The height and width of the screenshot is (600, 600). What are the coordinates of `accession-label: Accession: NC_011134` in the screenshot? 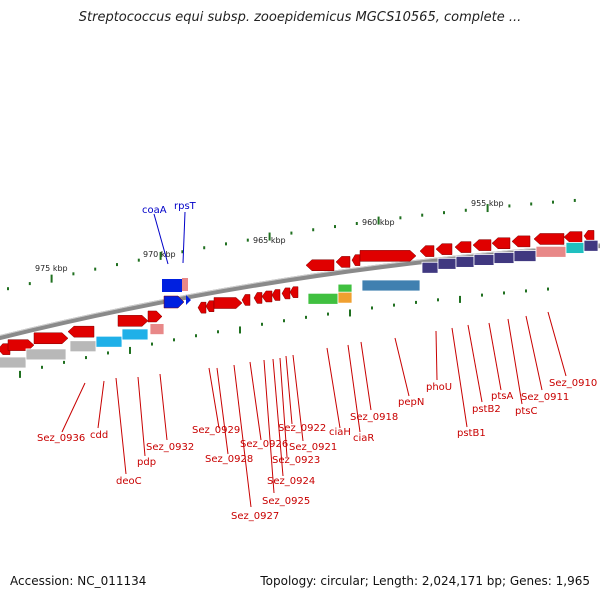 It's located at (78, 581).